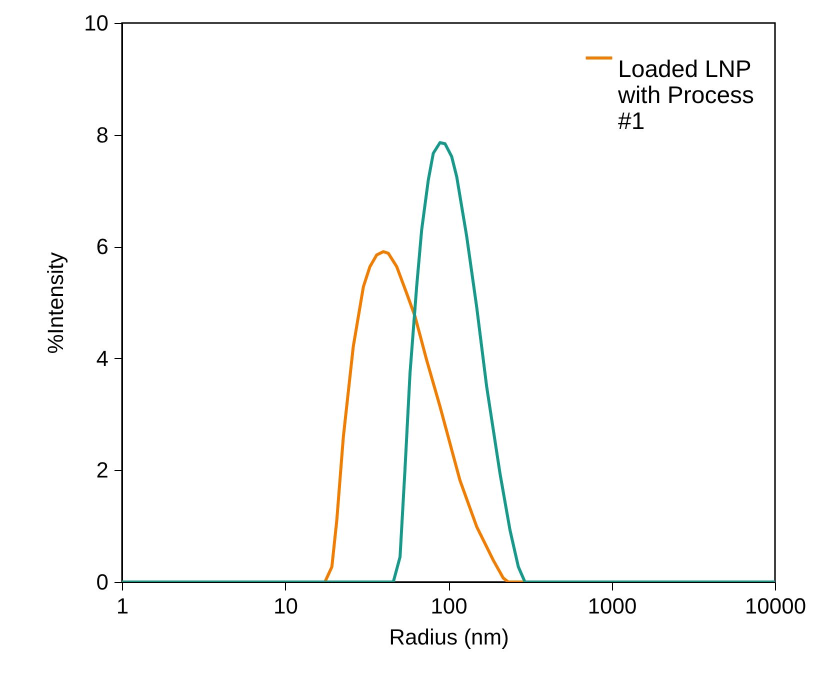  Describe the element at coordinates (775, 606) in the screenshot. I see `x-tick-label: 10000` at that location.